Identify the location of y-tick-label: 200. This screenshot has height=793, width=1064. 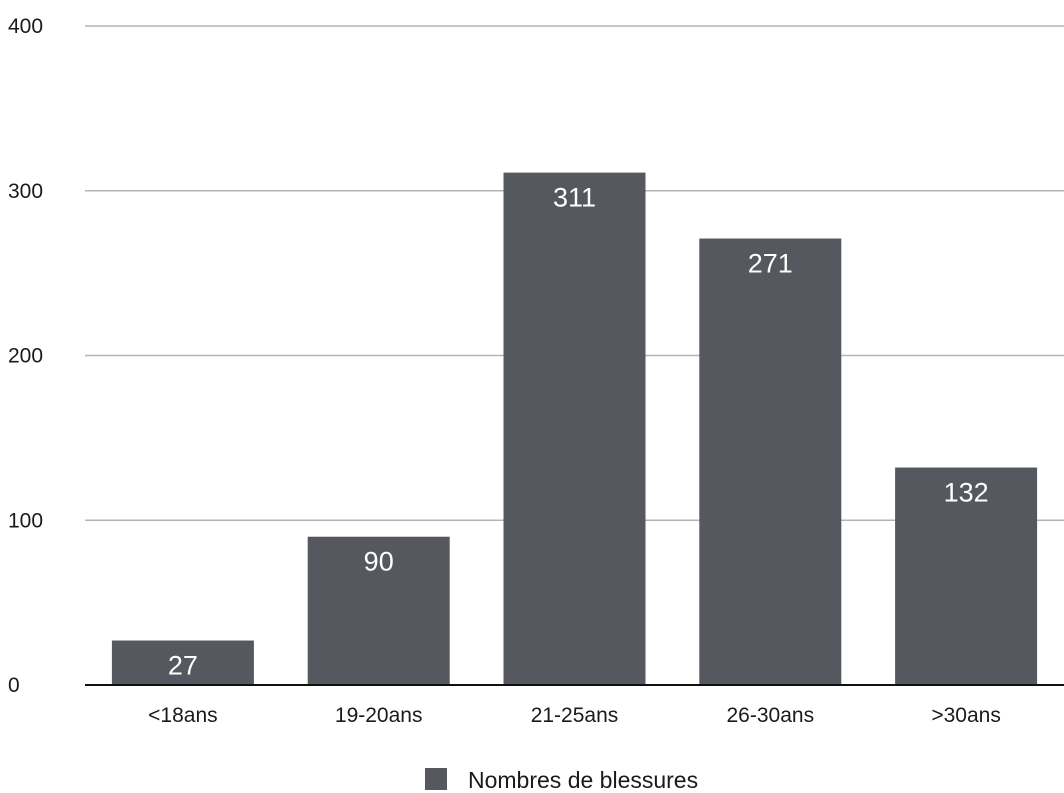
(25, 356).